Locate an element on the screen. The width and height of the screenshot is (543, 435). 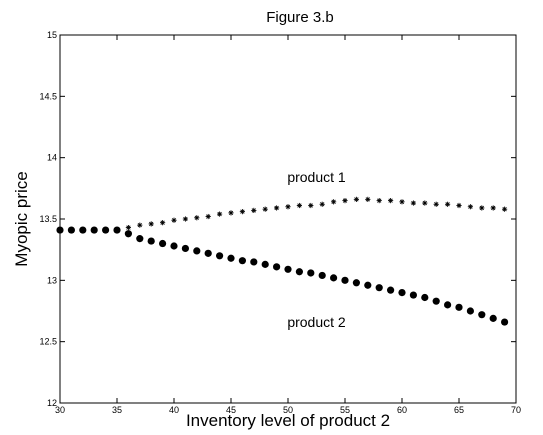
x-tick-label: 45 is located at coordinates (231, 410).